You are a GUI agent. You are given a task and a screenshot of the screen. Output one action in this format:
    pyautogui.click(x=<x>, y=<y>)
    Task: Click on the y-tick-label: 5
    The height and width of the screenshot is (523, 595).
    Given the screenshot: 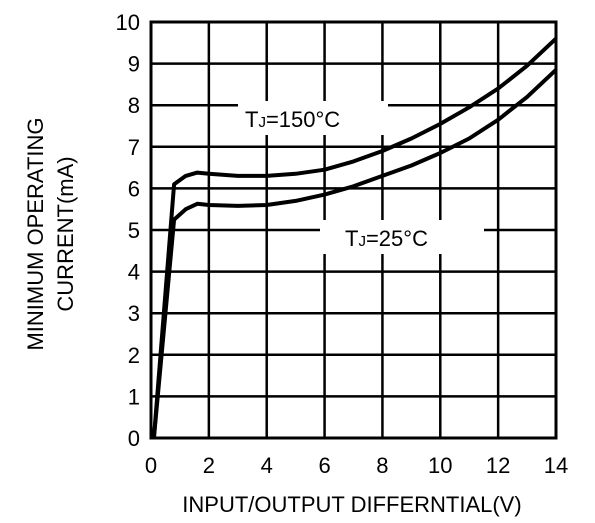 What is the action you would take?
    pyautogui.click(x=134, y=230)
    